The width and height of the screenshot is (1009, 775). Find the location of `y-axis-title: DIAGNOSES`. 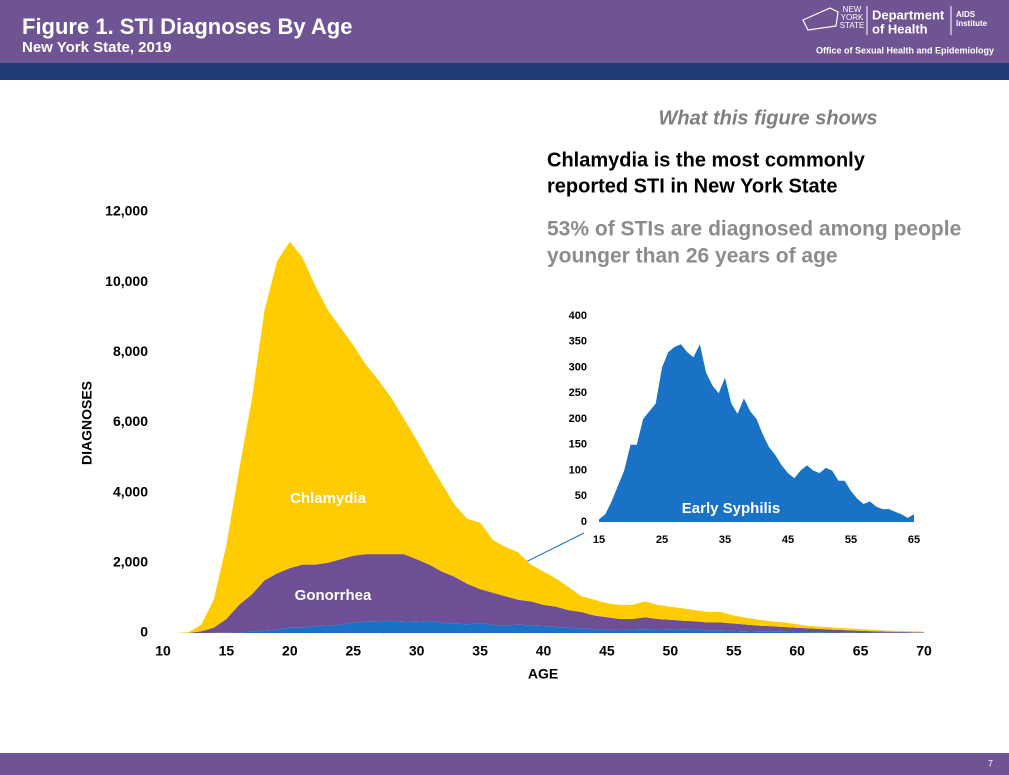

y-axis-title: DIAGNOSES is located at coordinates (87, 423).